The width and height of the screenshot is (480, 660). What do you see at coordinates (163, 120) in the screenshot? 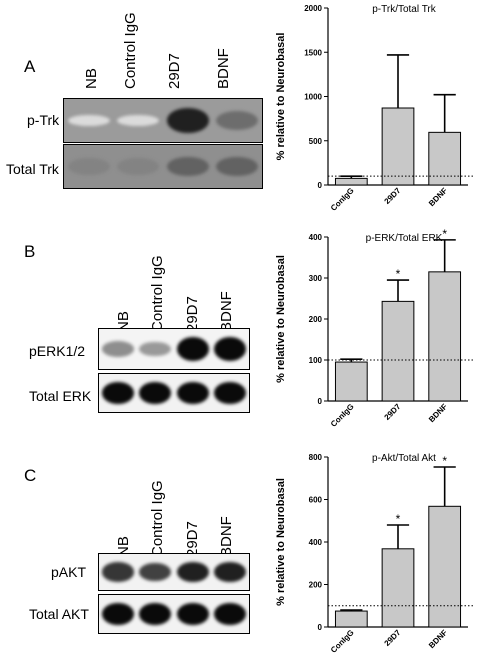
I see `western-blot-p-trk` at bounding box center [163, 120].